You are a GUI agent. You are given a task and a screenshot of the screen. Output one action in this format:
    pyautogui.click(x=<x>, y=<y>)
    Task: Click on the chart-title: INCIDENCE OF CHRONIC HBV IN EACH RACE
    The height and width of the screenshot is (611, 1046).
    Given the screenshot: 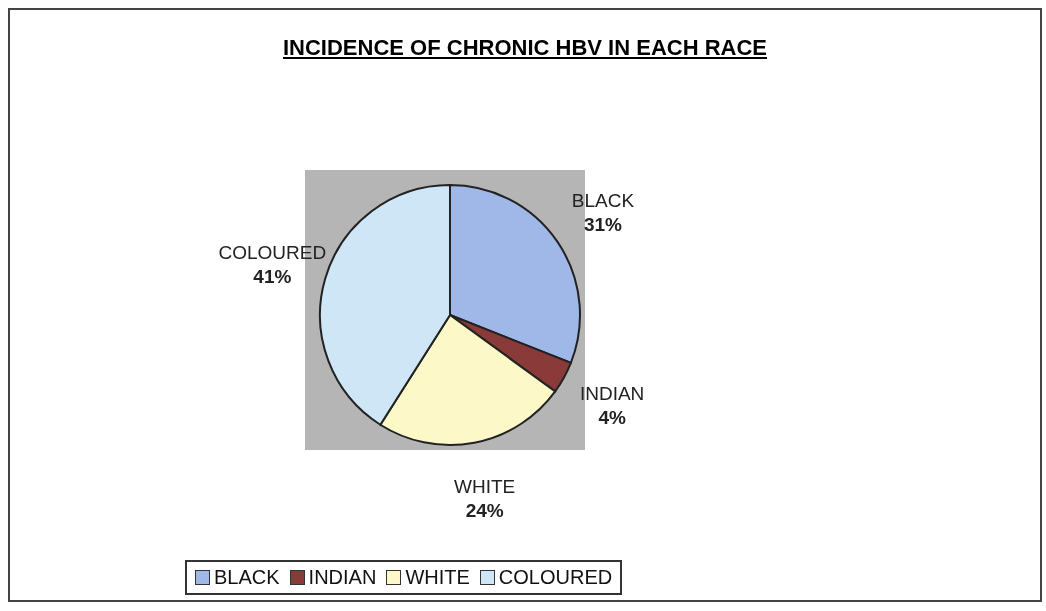 What is the action you would take?
    pyautogui.click(x=525, y=48)
    